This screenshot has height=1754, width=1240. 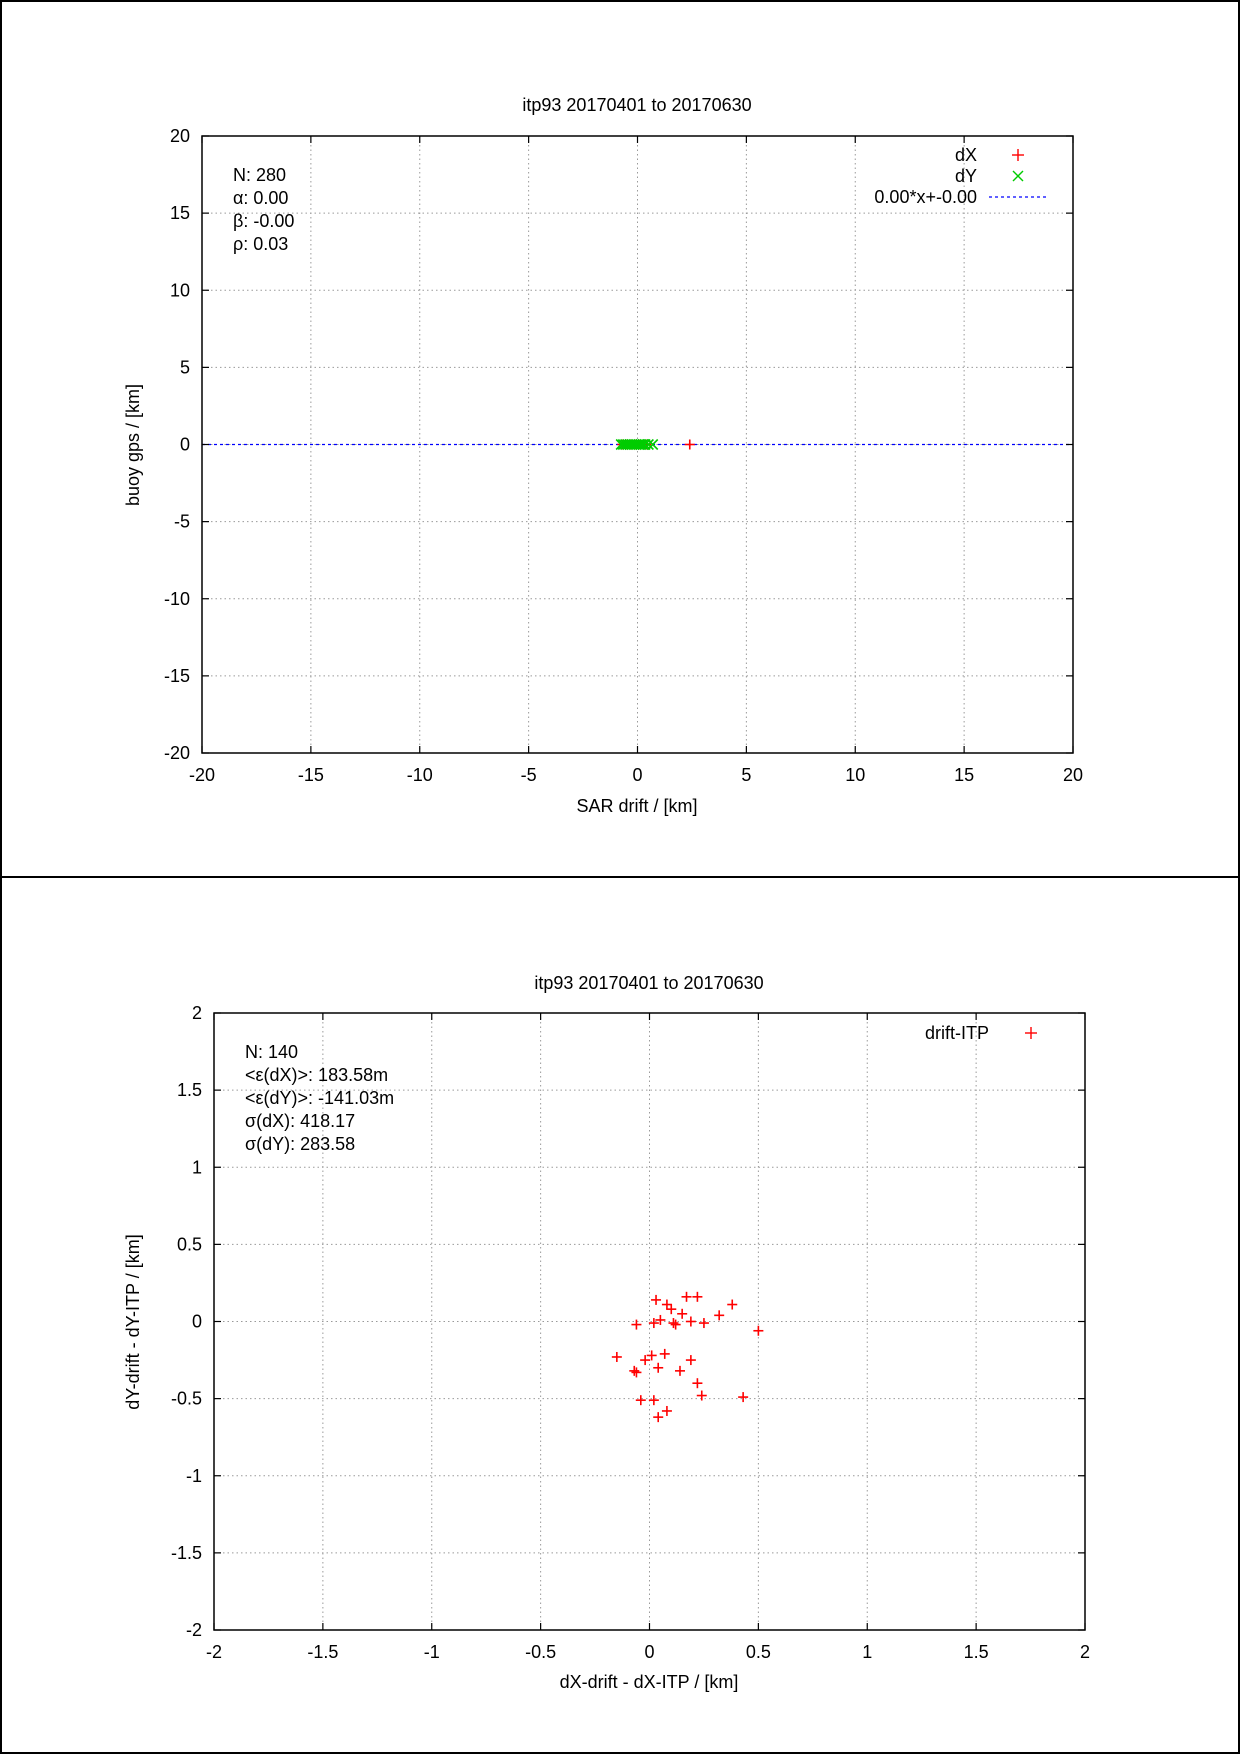 What do you see at coordinates (185, 445) in the screenshot?
I see `chart-1-ytick-label: 0` at bounding box center [185, 445].